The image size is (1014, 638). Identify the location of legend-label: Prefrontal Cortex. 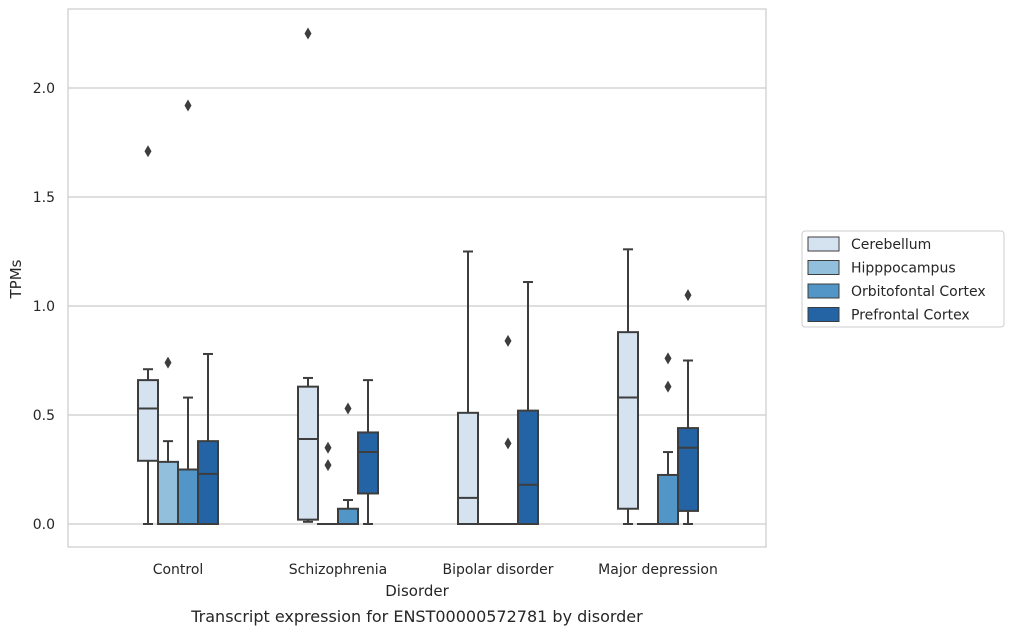
(910, 316).